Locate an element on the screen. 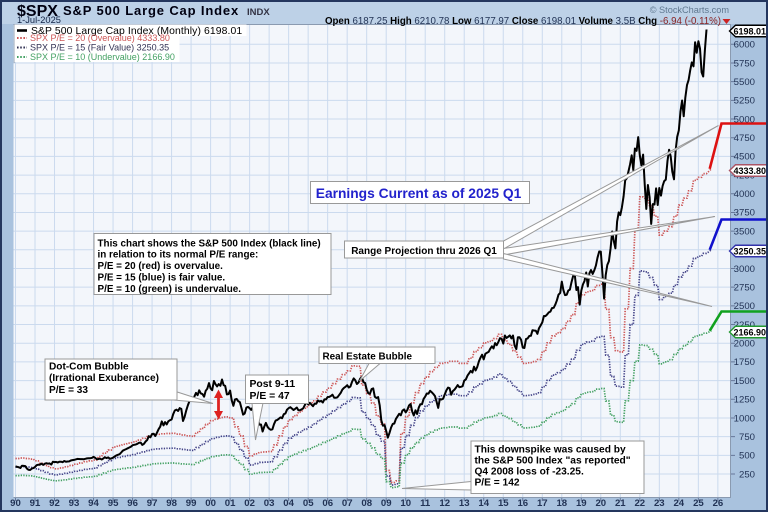 The image size is (768, 512). svg-text: Range Projection thru 2026 Q1 is located at coordinates (424, 251).